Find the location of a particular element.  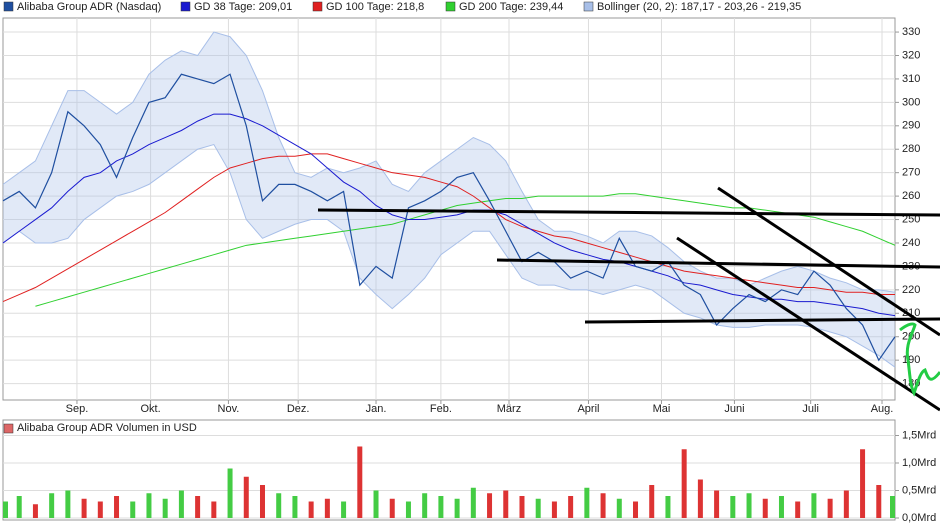

y-tick-label: 270 is located at coordinates (911, 173).